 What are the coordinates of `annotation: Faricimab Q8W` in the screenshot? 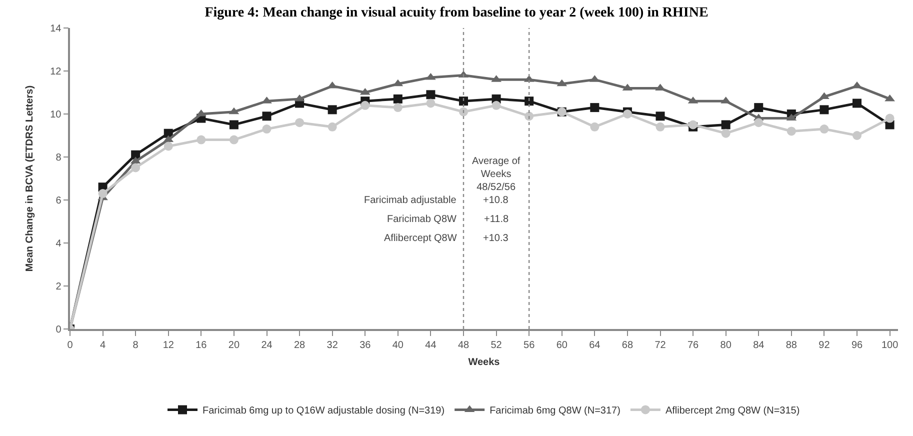 It's located at (422, 219).